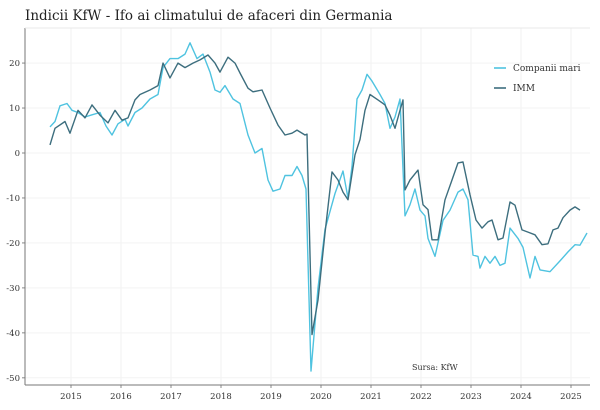 This screenshot has width=600, height=410. I want to click on source-note: Sursa: KfW, so click(435, 367).